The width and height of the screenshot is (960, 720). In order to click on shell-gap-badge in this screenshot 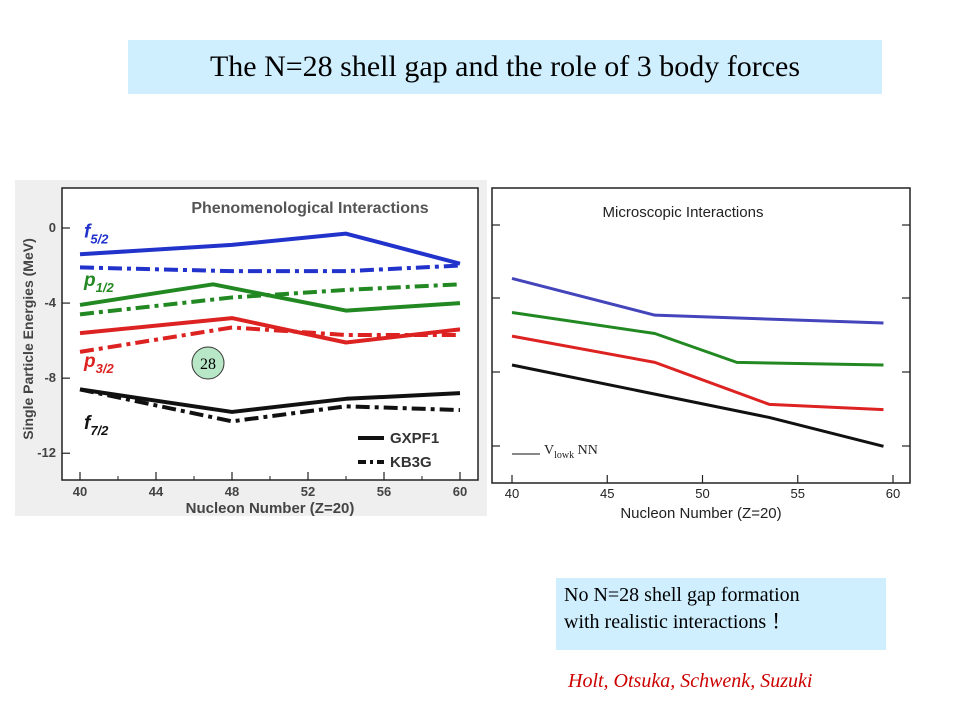, I will do `click(208, 363)`.